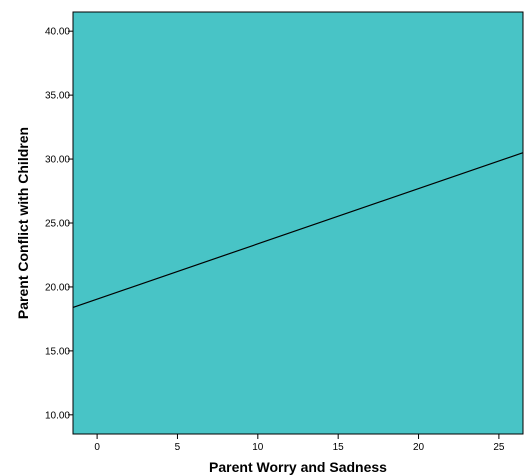 The width and height of the screenshot is (531, 476). I want to click on y-tick-label: 25.00, so click(57, 224).